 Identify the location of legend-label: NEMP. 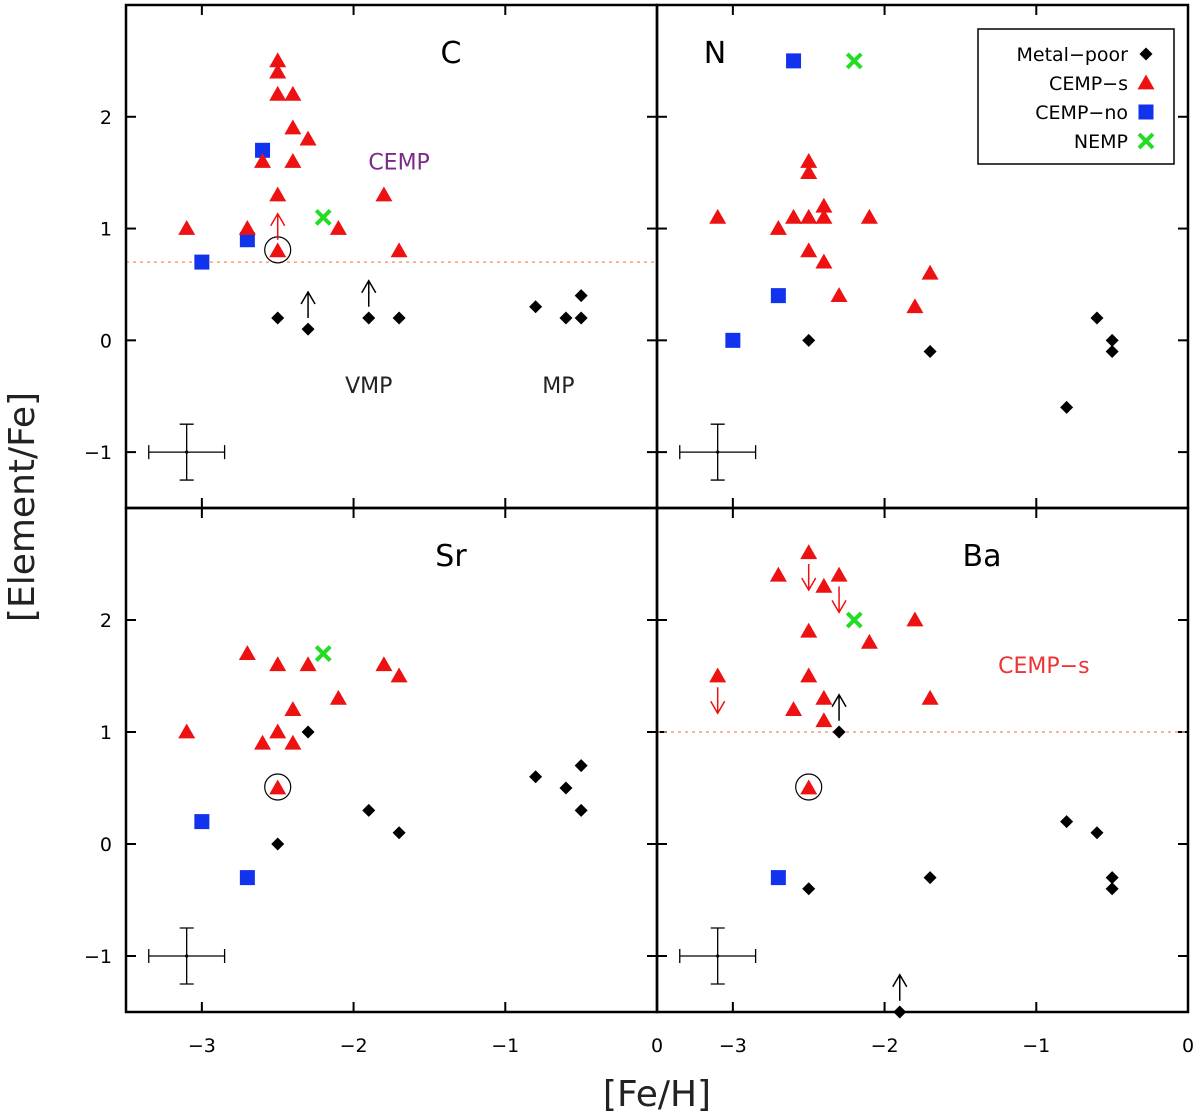
(1101, 142).